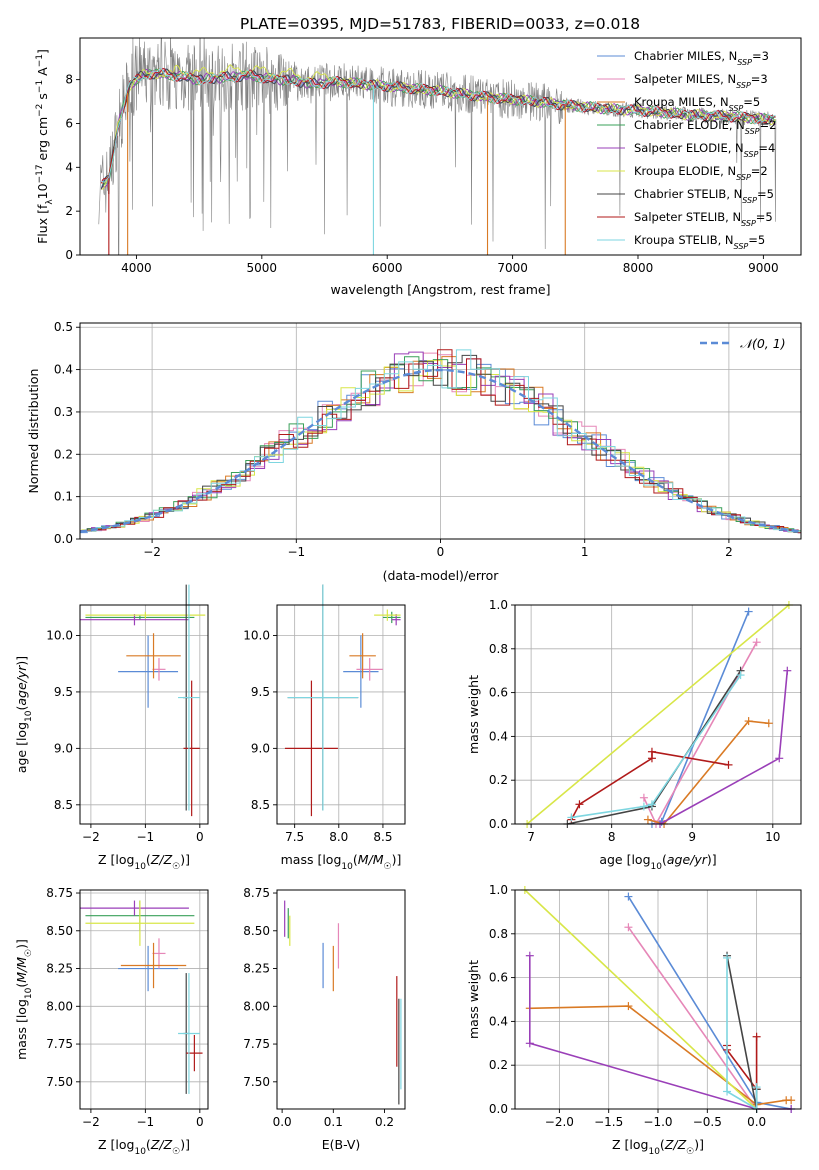  Describe the element at coordinates (294, 837) in the screenshot. I see `x-tick-label: 7.5` at that location.